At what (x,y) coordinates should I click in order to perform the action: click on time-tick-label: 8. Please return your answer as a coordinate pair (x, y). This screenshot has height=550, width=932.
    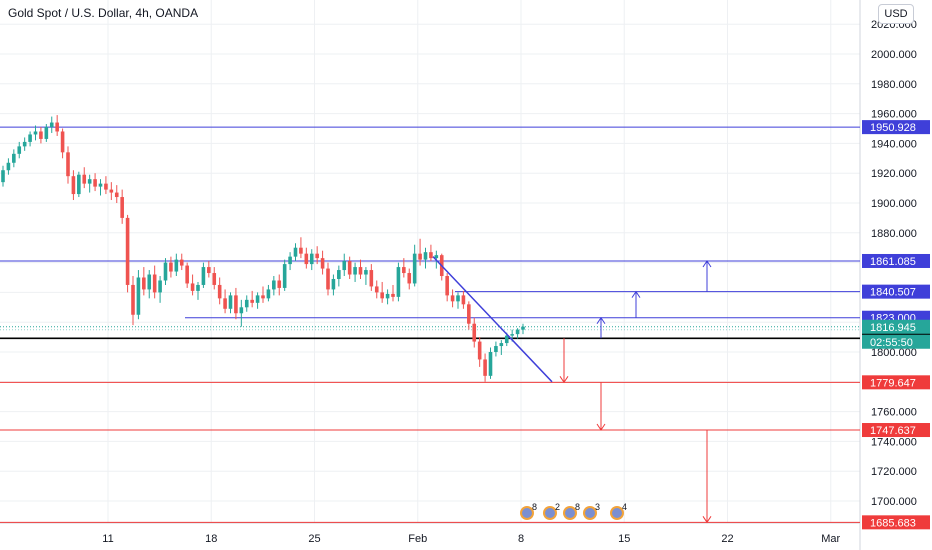
    Looking at the image, I should click on (521, 539).